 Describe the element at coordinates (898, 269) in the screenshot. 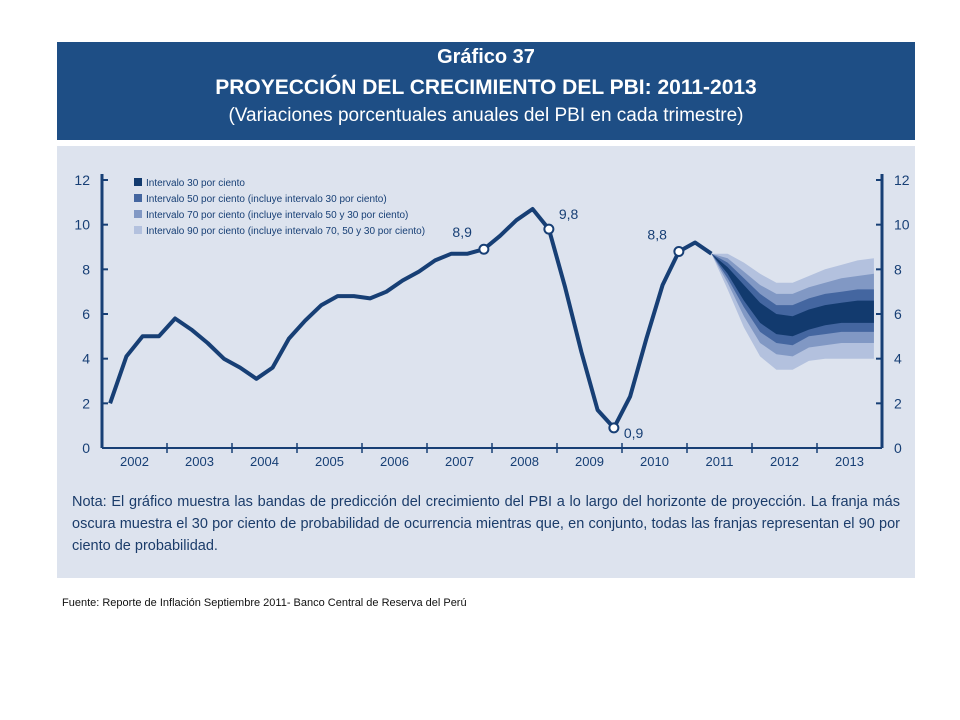

I see `y-tick-label-right: 8` at that location.